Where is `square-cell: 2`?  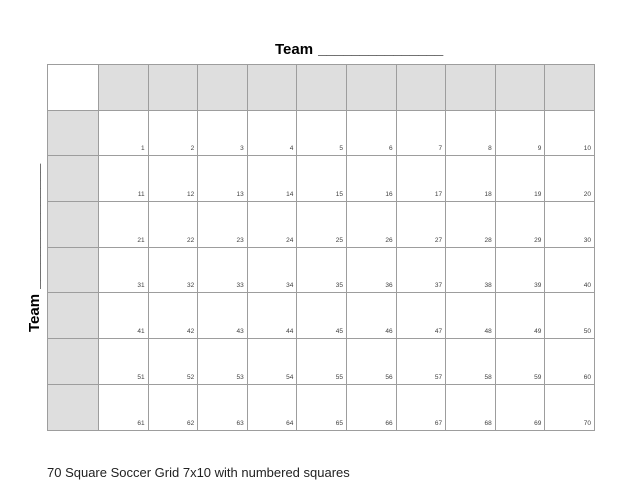
square-cell: 2 is located at coordinates (173, 133).